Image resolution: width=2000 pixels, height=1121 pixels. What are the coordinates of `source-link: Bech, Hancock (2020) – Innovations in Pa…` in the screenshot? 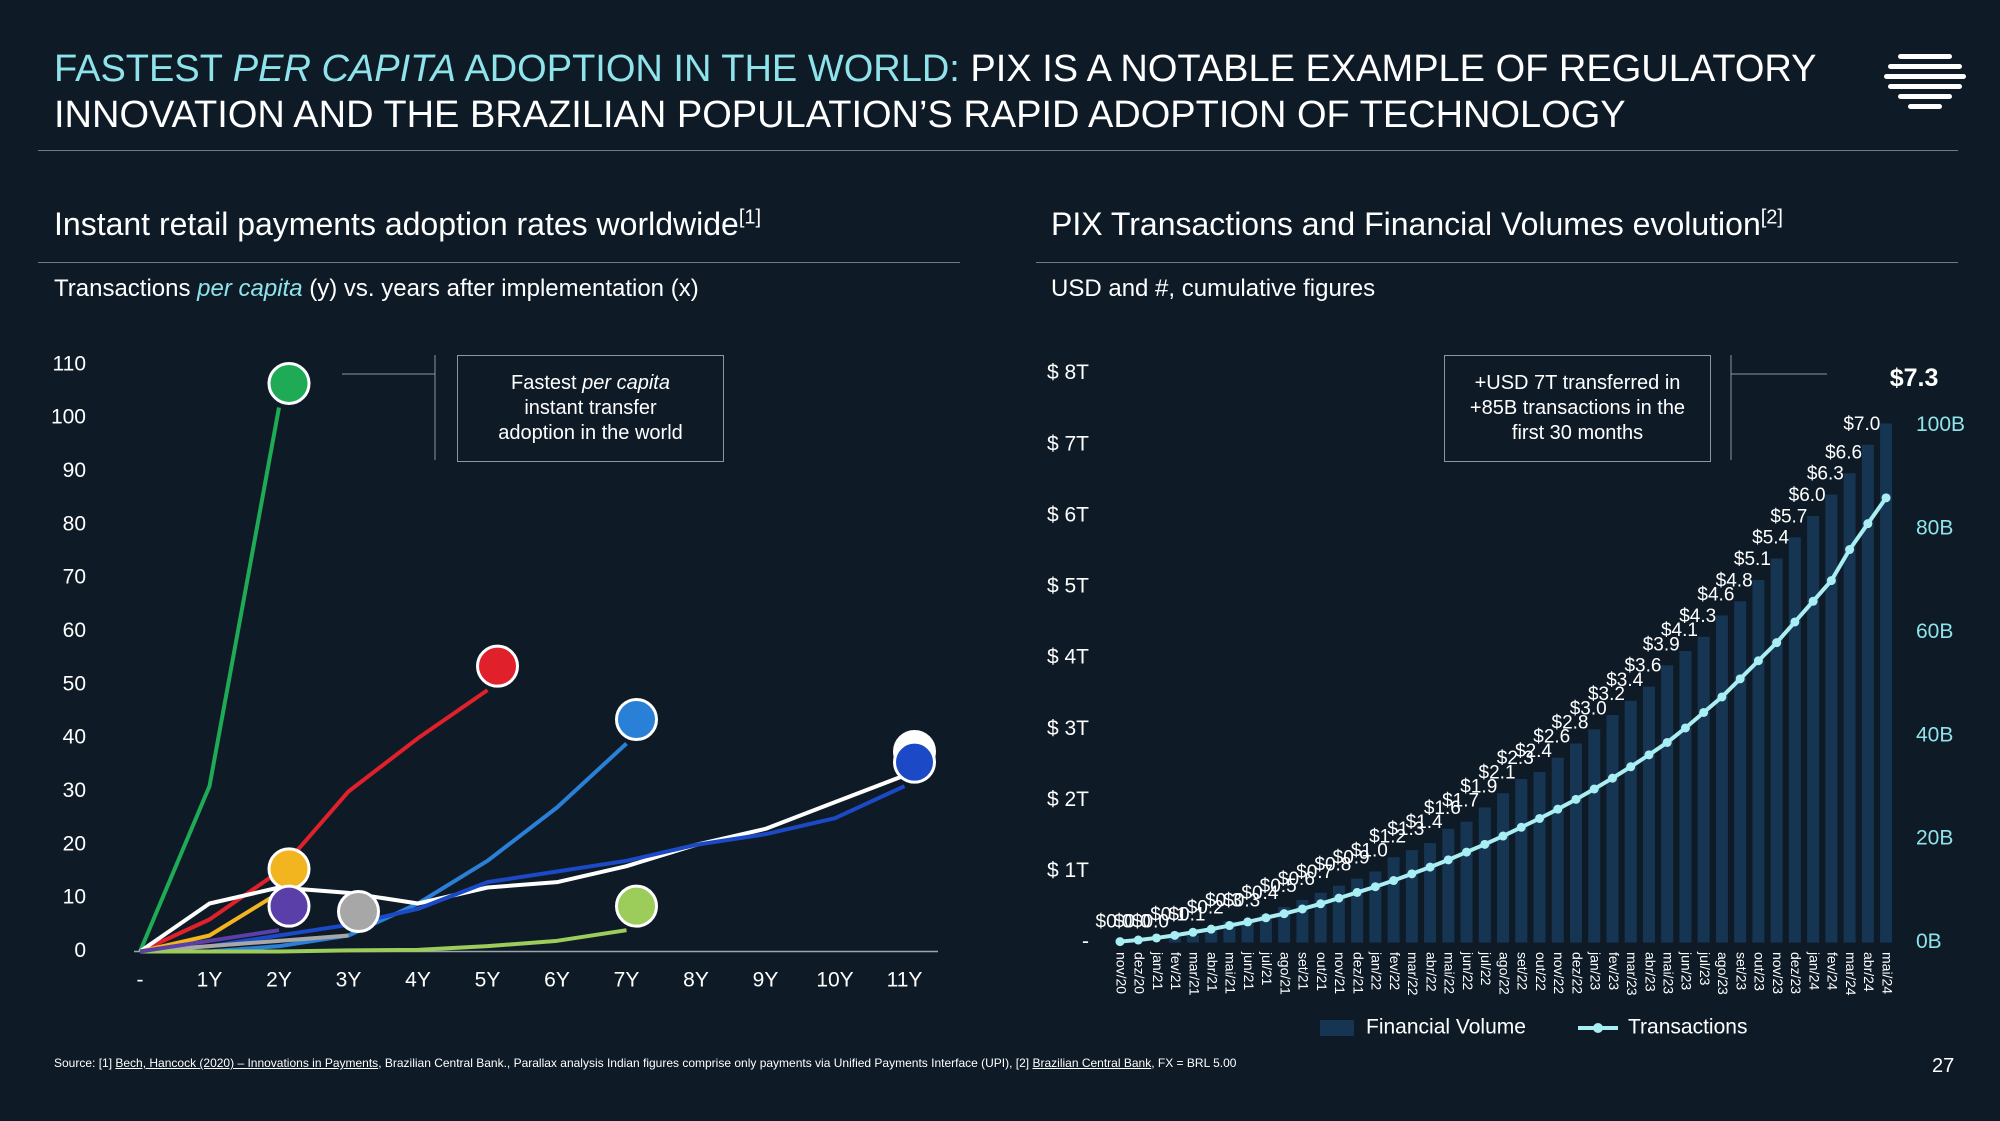 It's located at (247, 1063).